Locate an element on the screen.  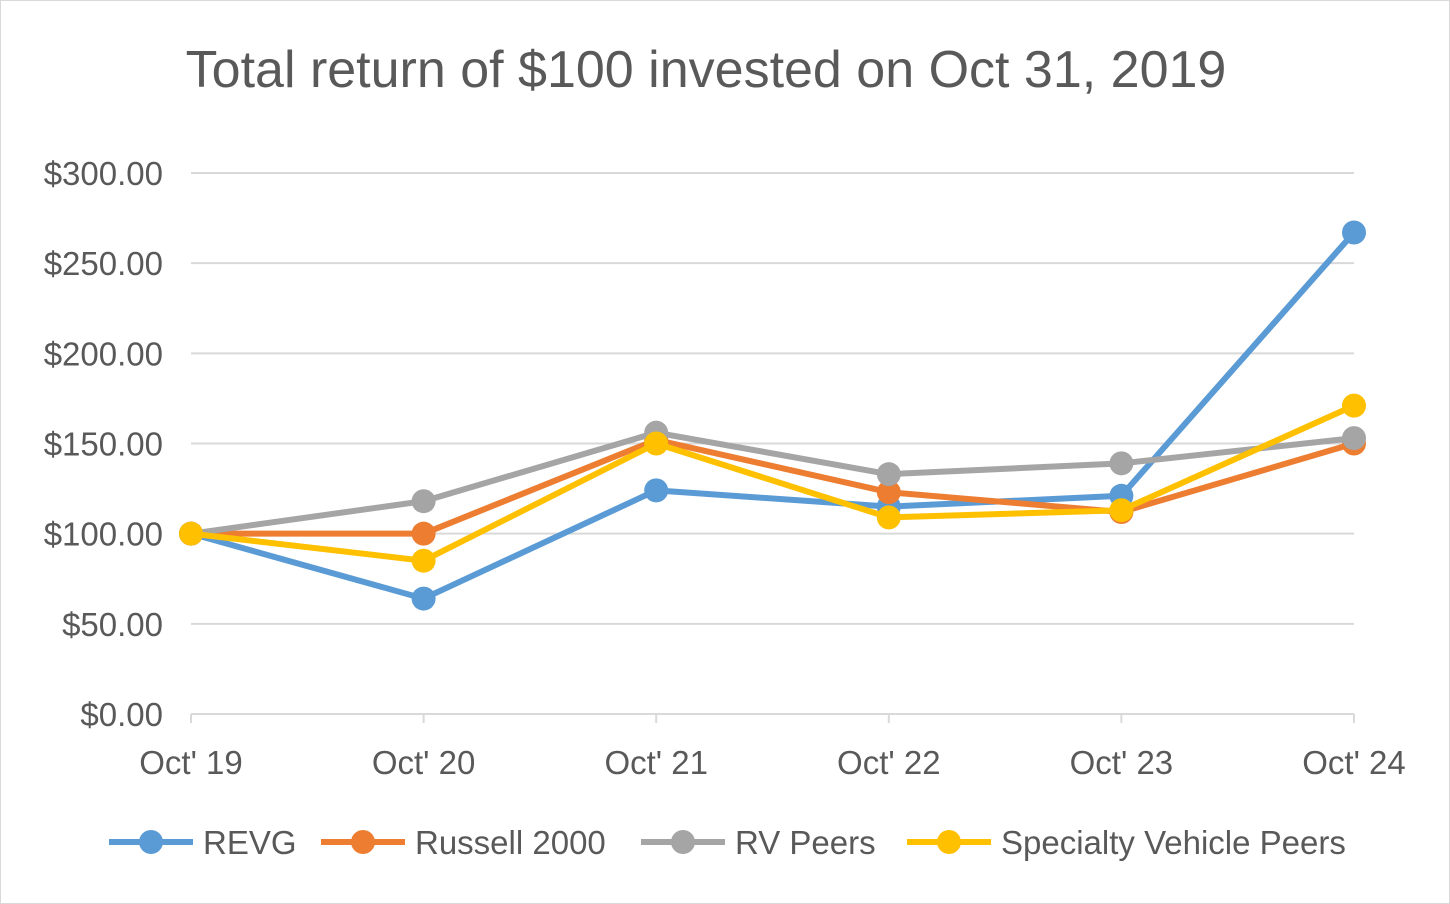
series-line-rv-peers is located at coordinates (772, 483).